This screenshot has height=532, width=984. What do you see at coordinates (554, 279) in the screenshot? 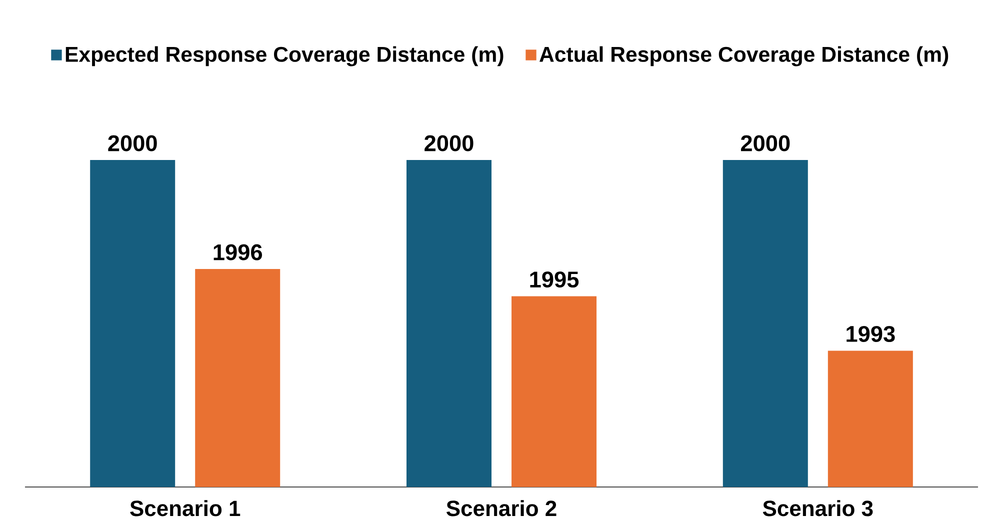
I see `data-label: 1995` at bounding box center [554, 279].